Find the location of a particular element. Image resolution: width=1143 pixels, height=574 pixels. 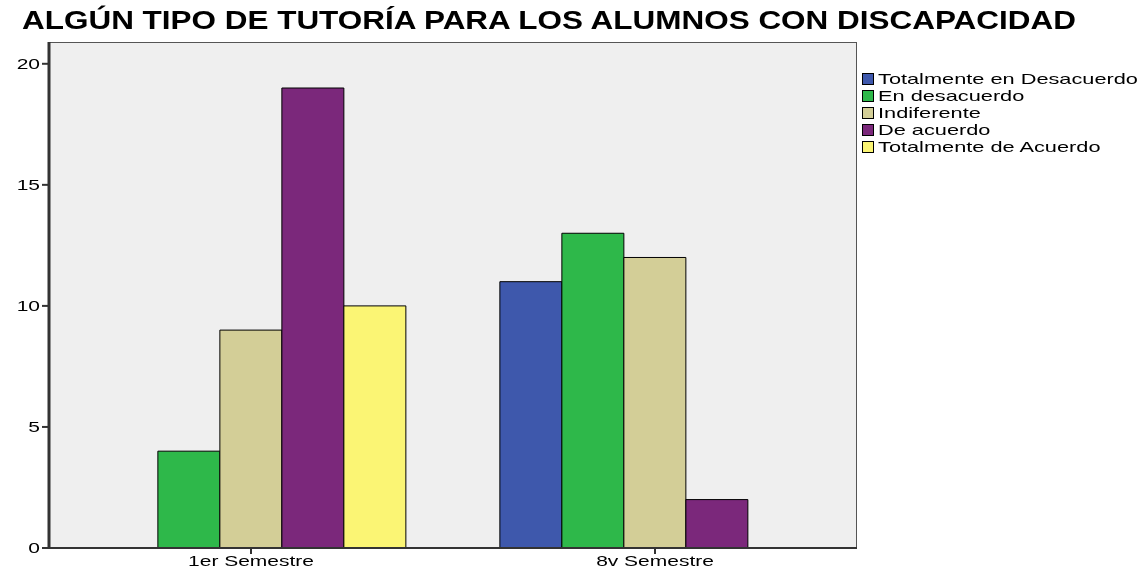

chart-title: ALGÚN TIPO DE TUTORÍA PARA LOS ALUMNOS CON DISCAPACIDAD is located at coordinates (549, 20).